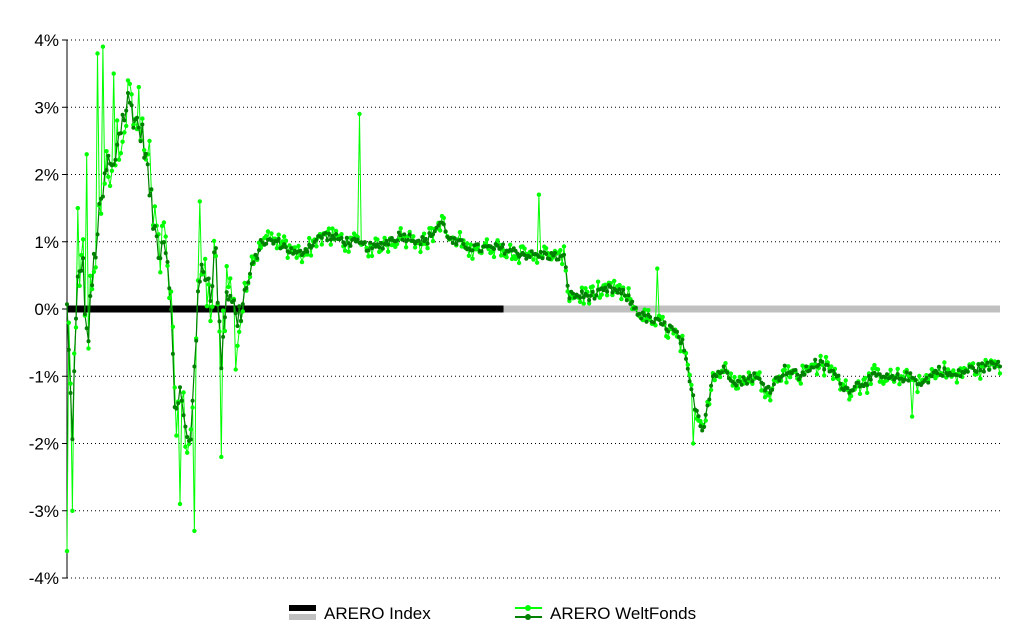  What do you see at coordinates (44, 511) in the screenshot?
I see `y-tick-label: -3%` at bounding box center [44, 511].